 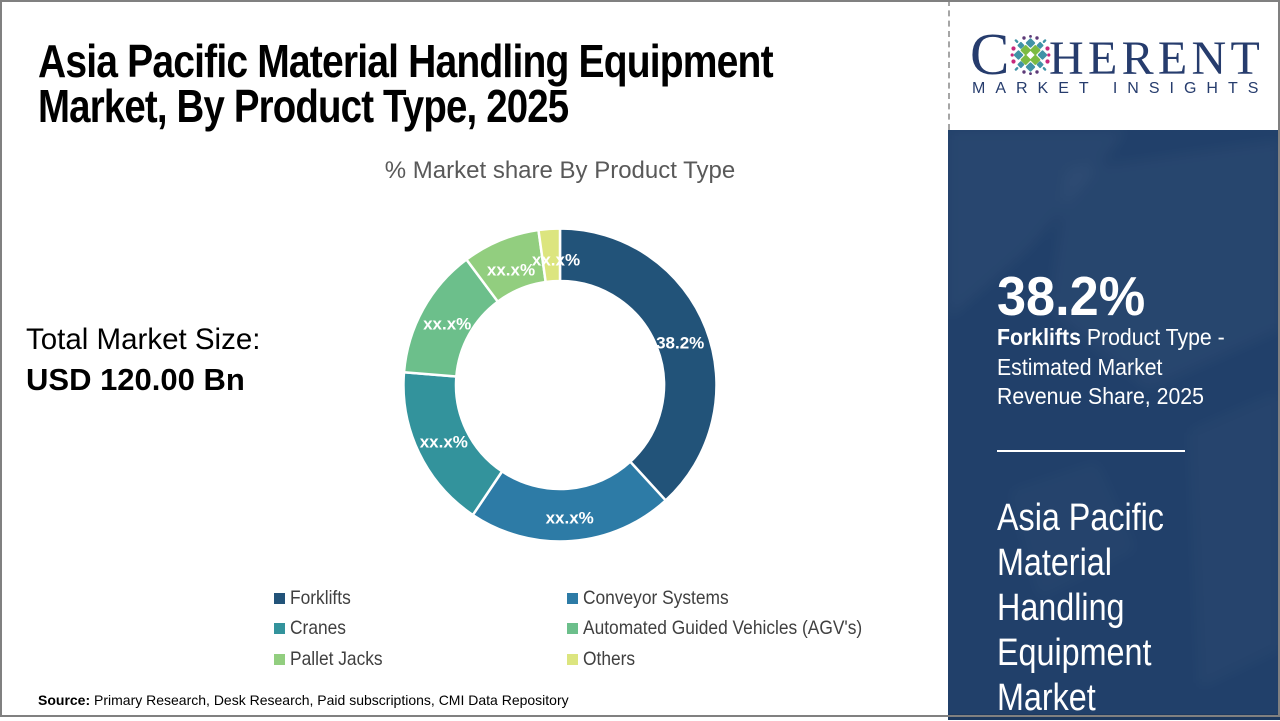 I want to click on svg-text: C, so click(x=989, y=54).